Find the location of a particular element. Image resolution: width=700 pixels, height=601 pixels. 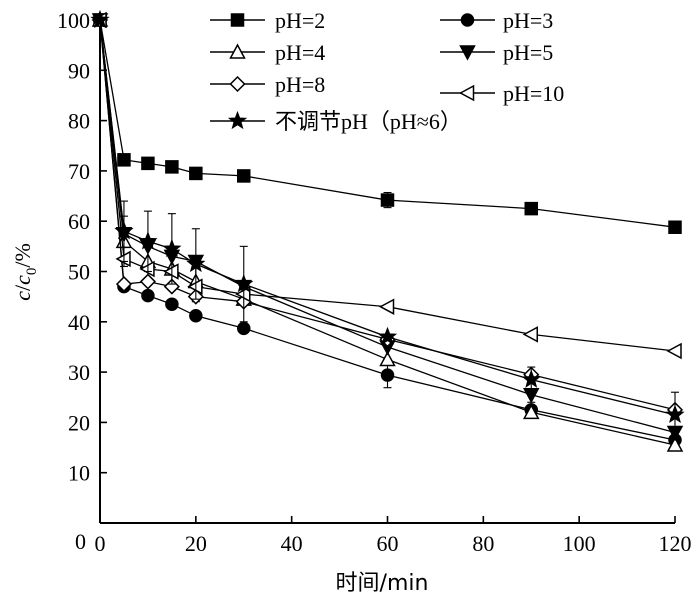

legend-item: pH=10 is located at coordinates (502, 93).